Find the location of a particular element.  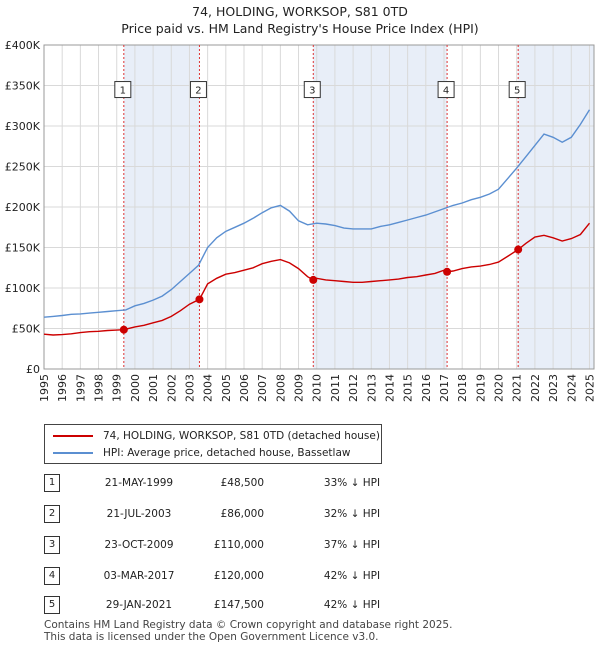

x-tick-label: 1998 is located at coordinates (99, 388).